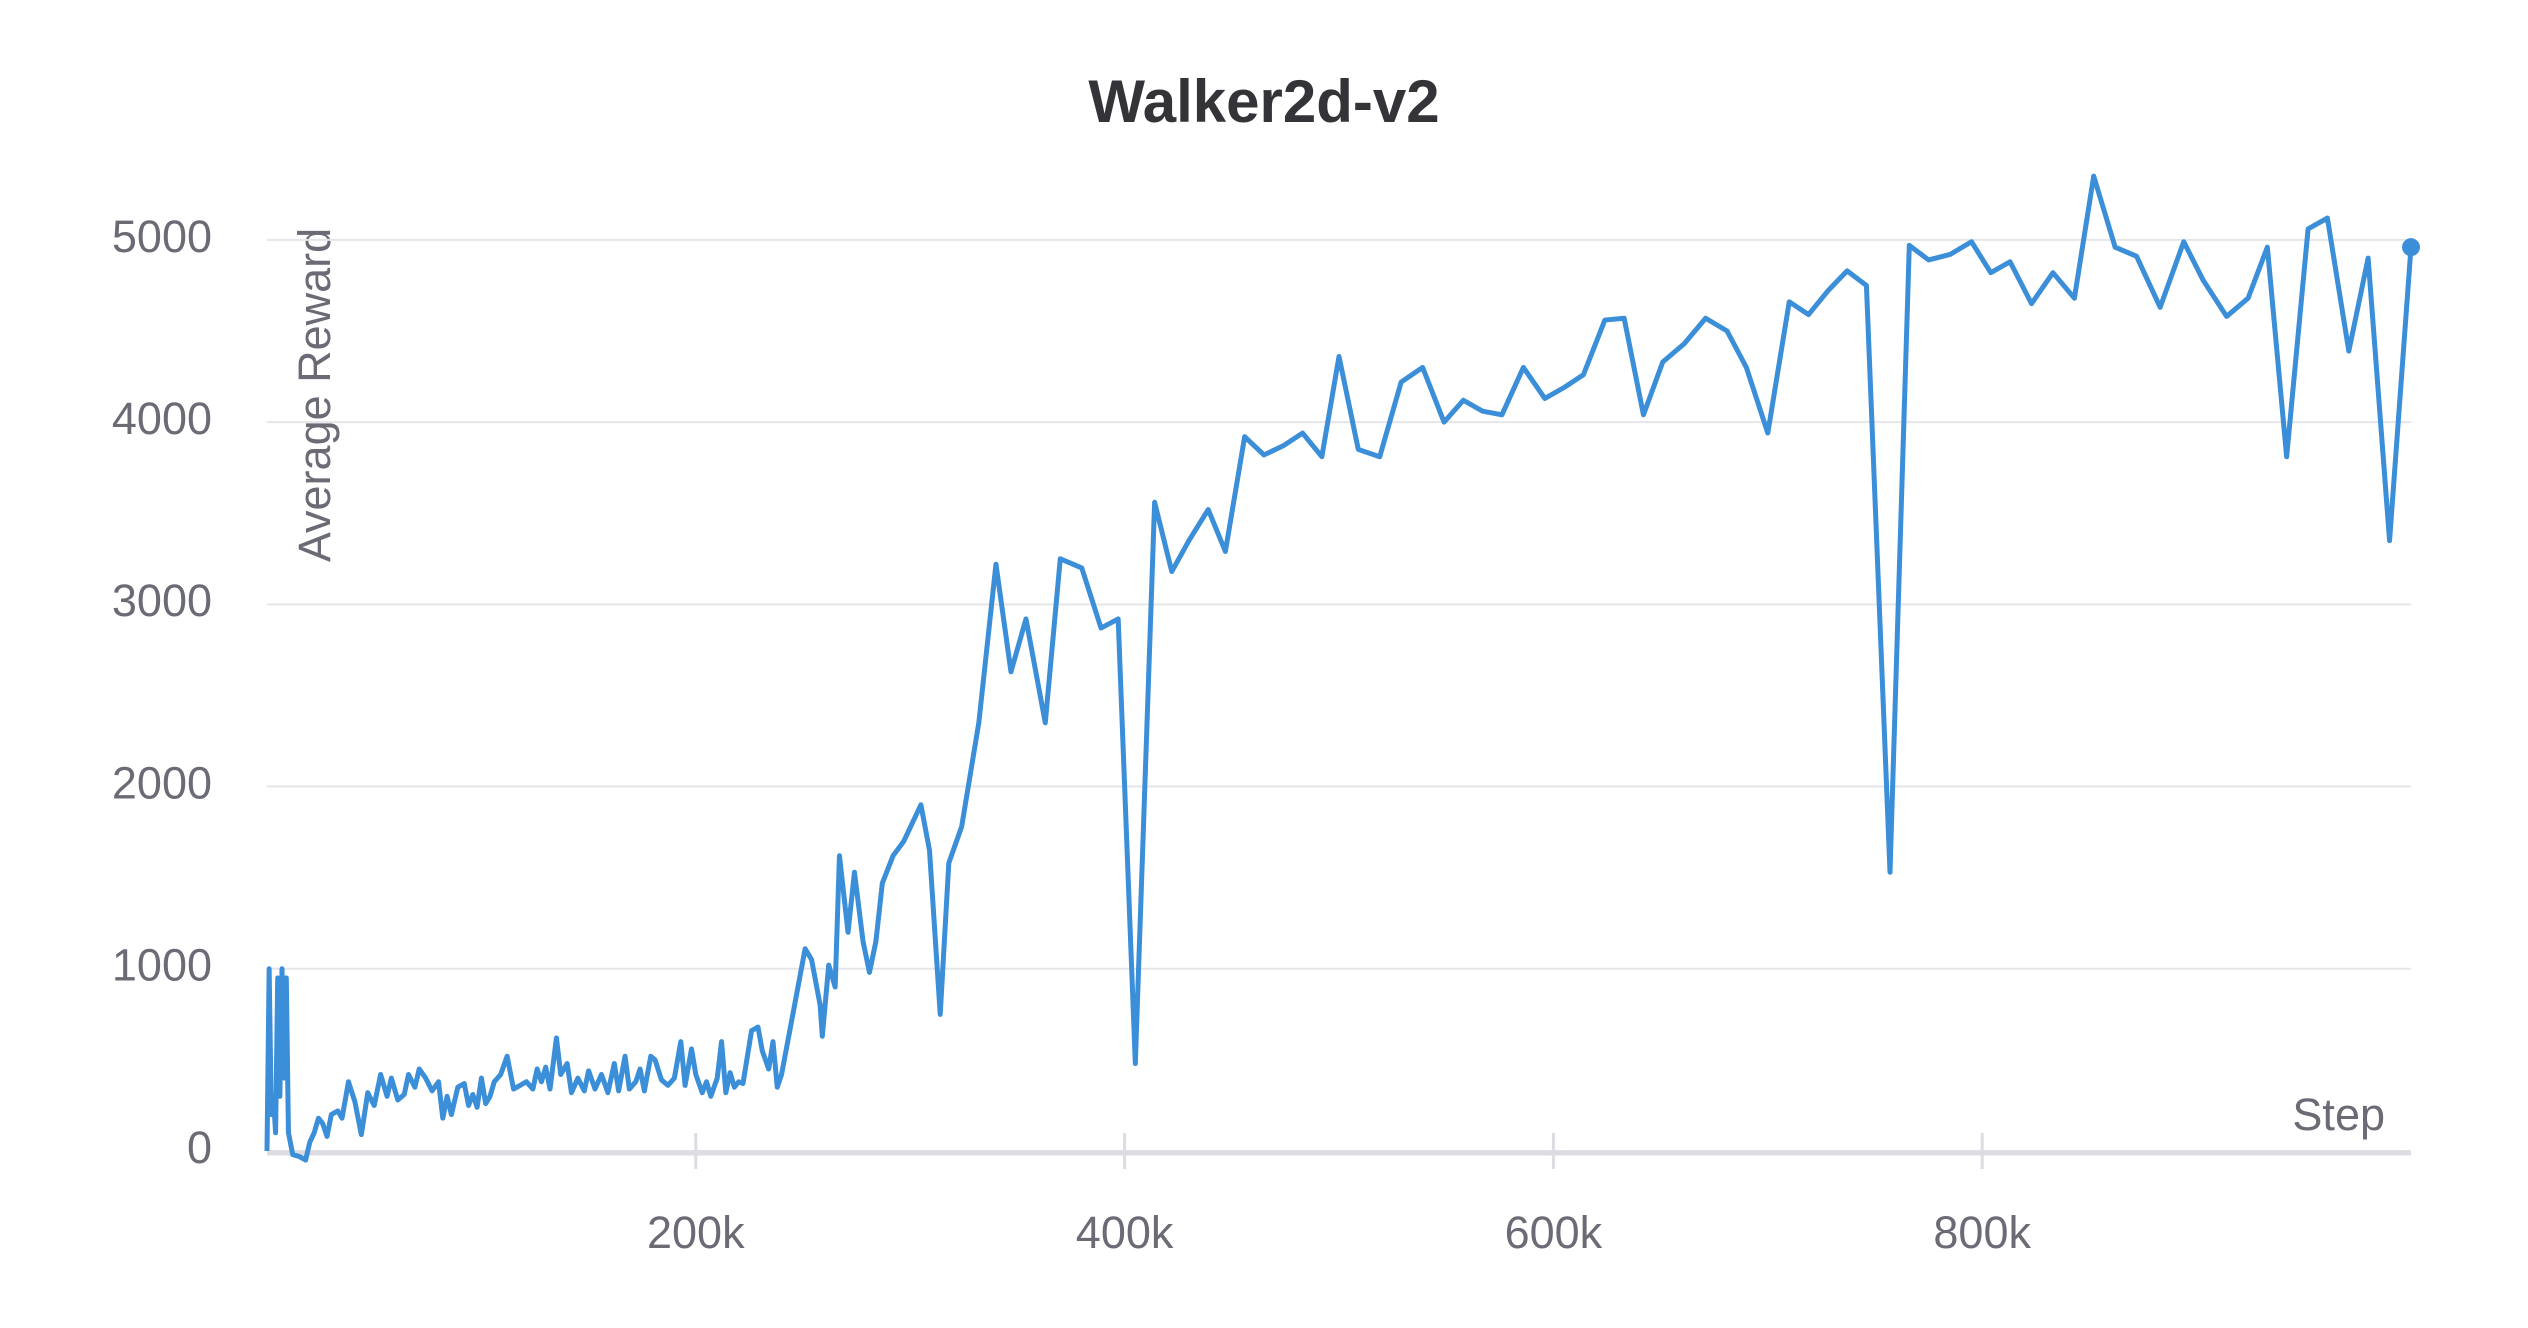  Describe the element at coordinates (1263, 101) in the screenshot. I see `chart-title: Walker2d-v2` at that location.